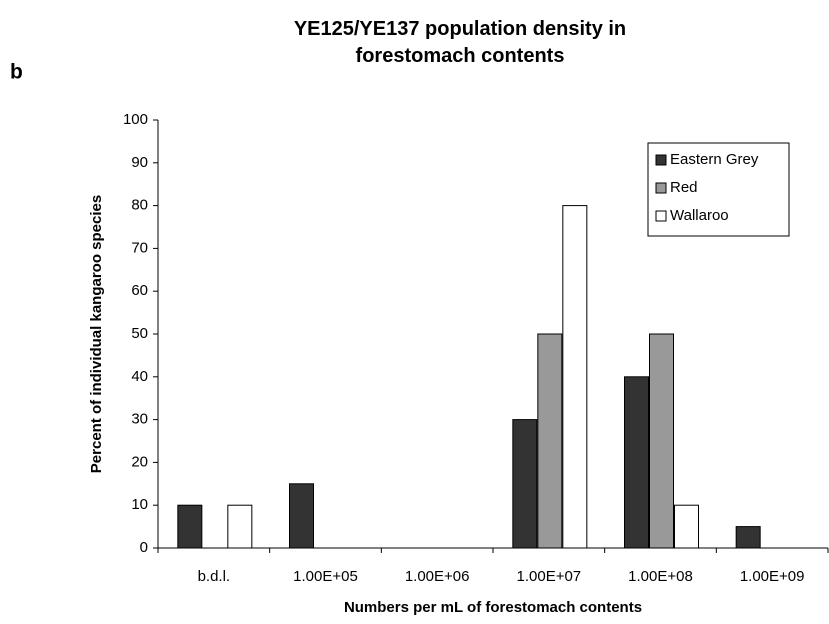 The width and height of the screenshot is (829, 624). What do you see at coordinates (139, 205) in the screenshot?
I see `y-tick-label: 80` at bounding box center [139, 205].